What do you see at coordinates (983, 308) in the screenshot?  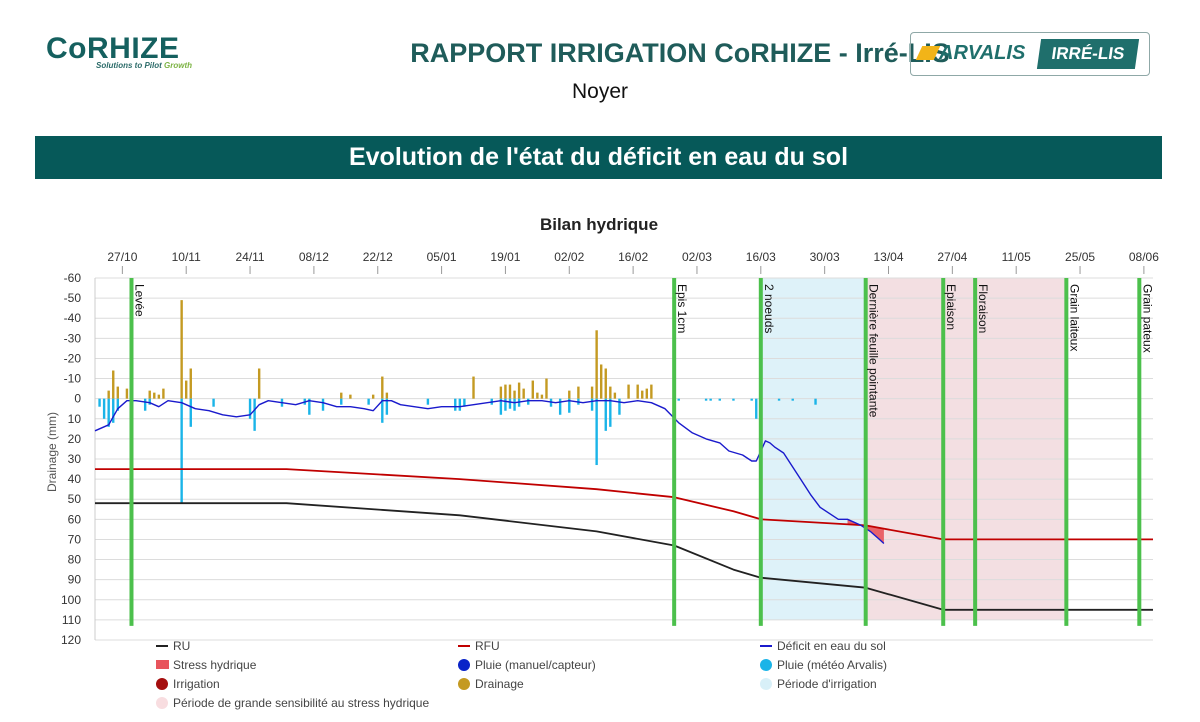 I see `stage-label: Floraison` at bounding box center [983, 308].